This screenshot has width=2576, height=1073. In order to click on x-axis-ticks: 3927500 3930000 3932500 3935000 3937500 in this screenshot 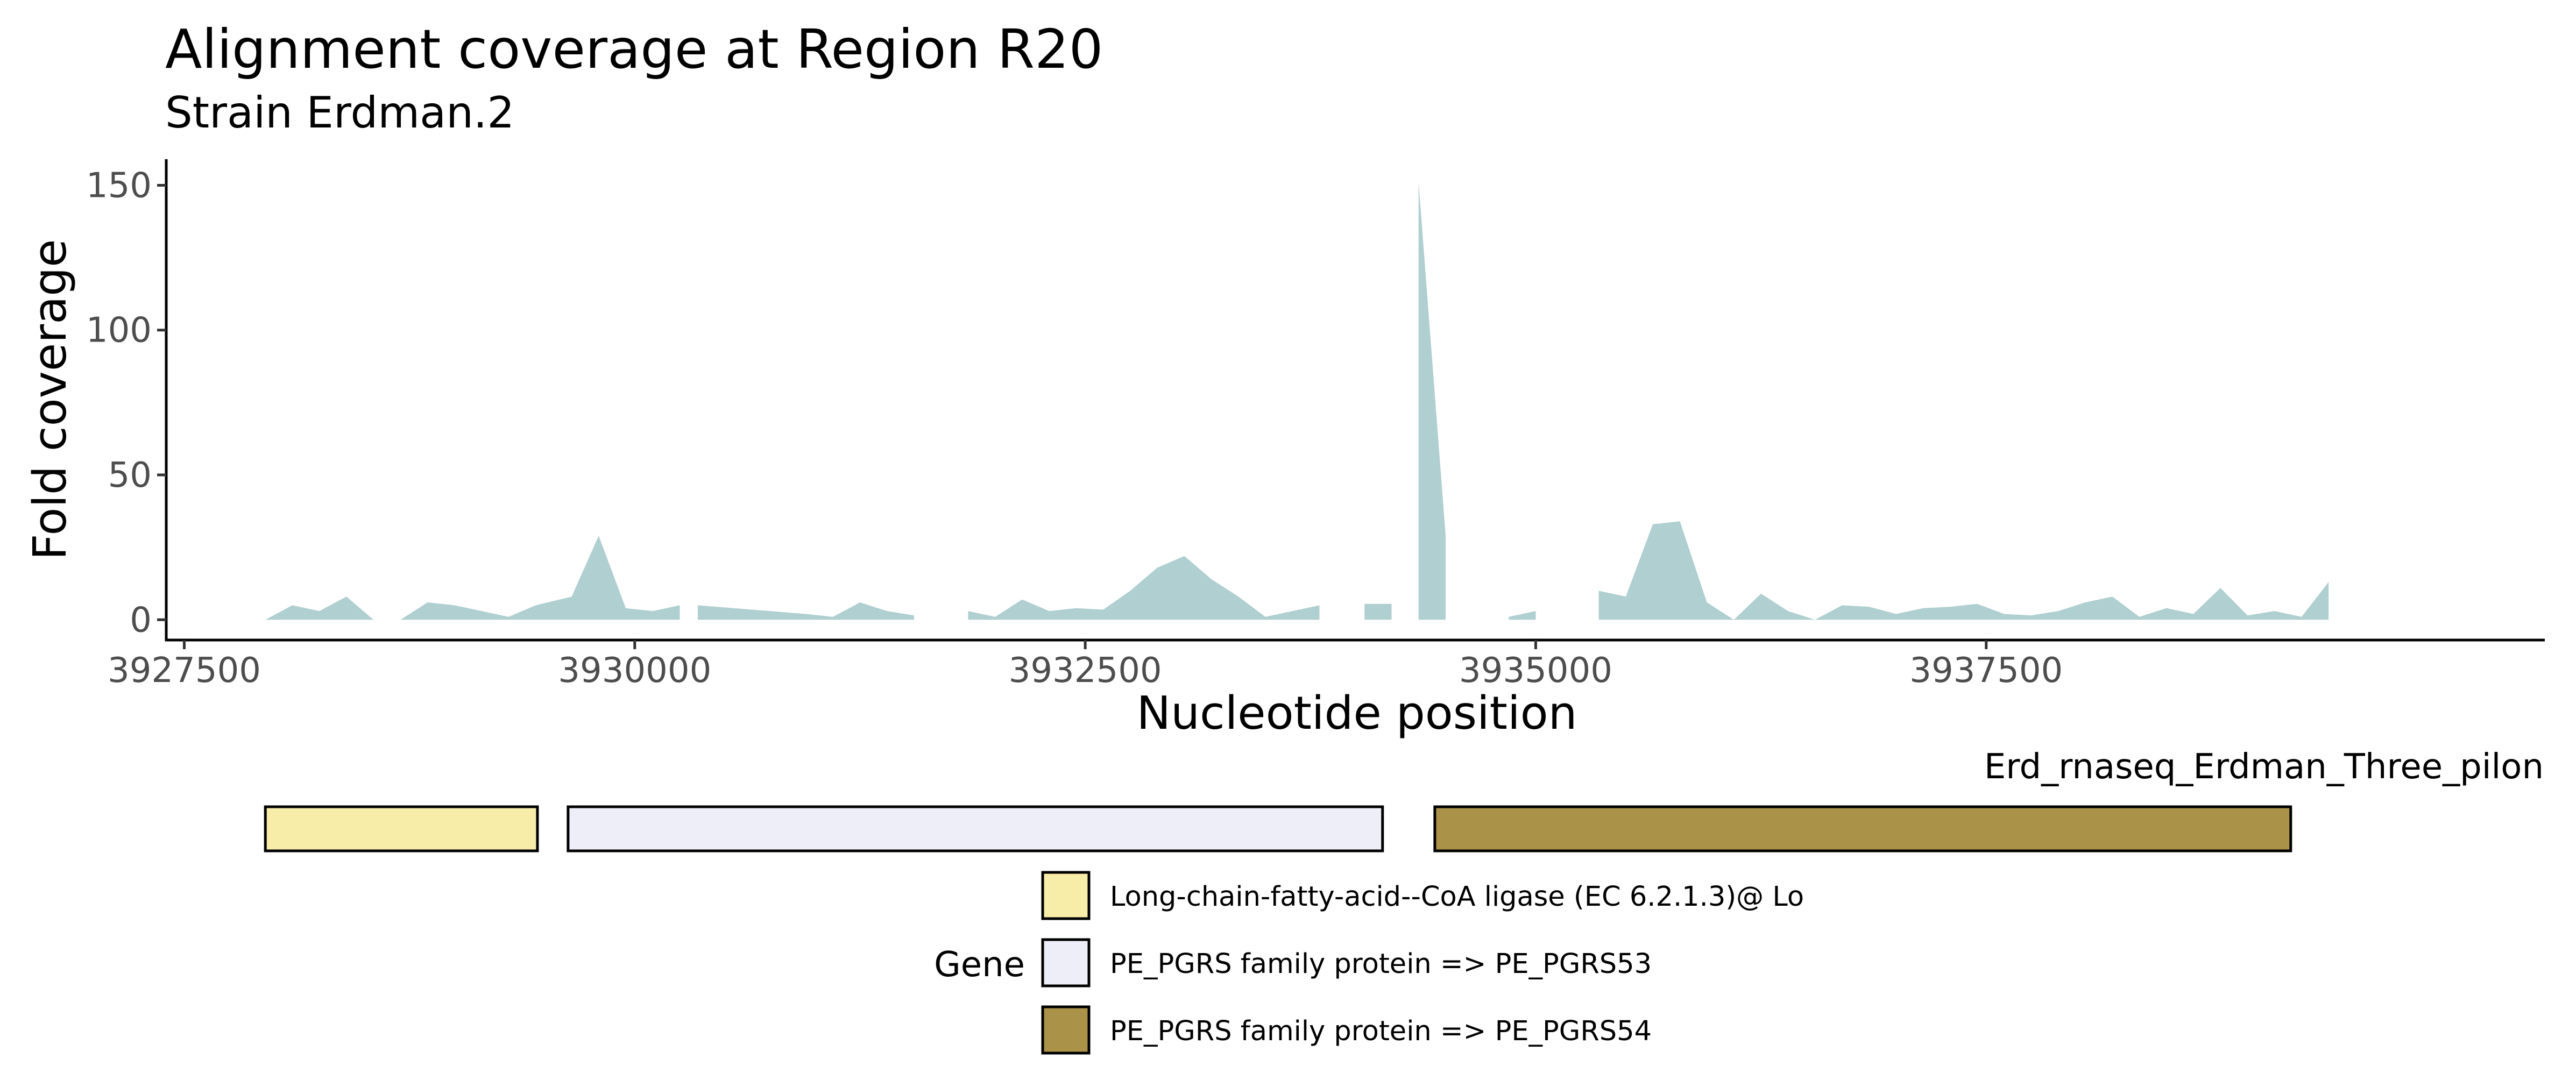, I will do `click(1085, 665)`.